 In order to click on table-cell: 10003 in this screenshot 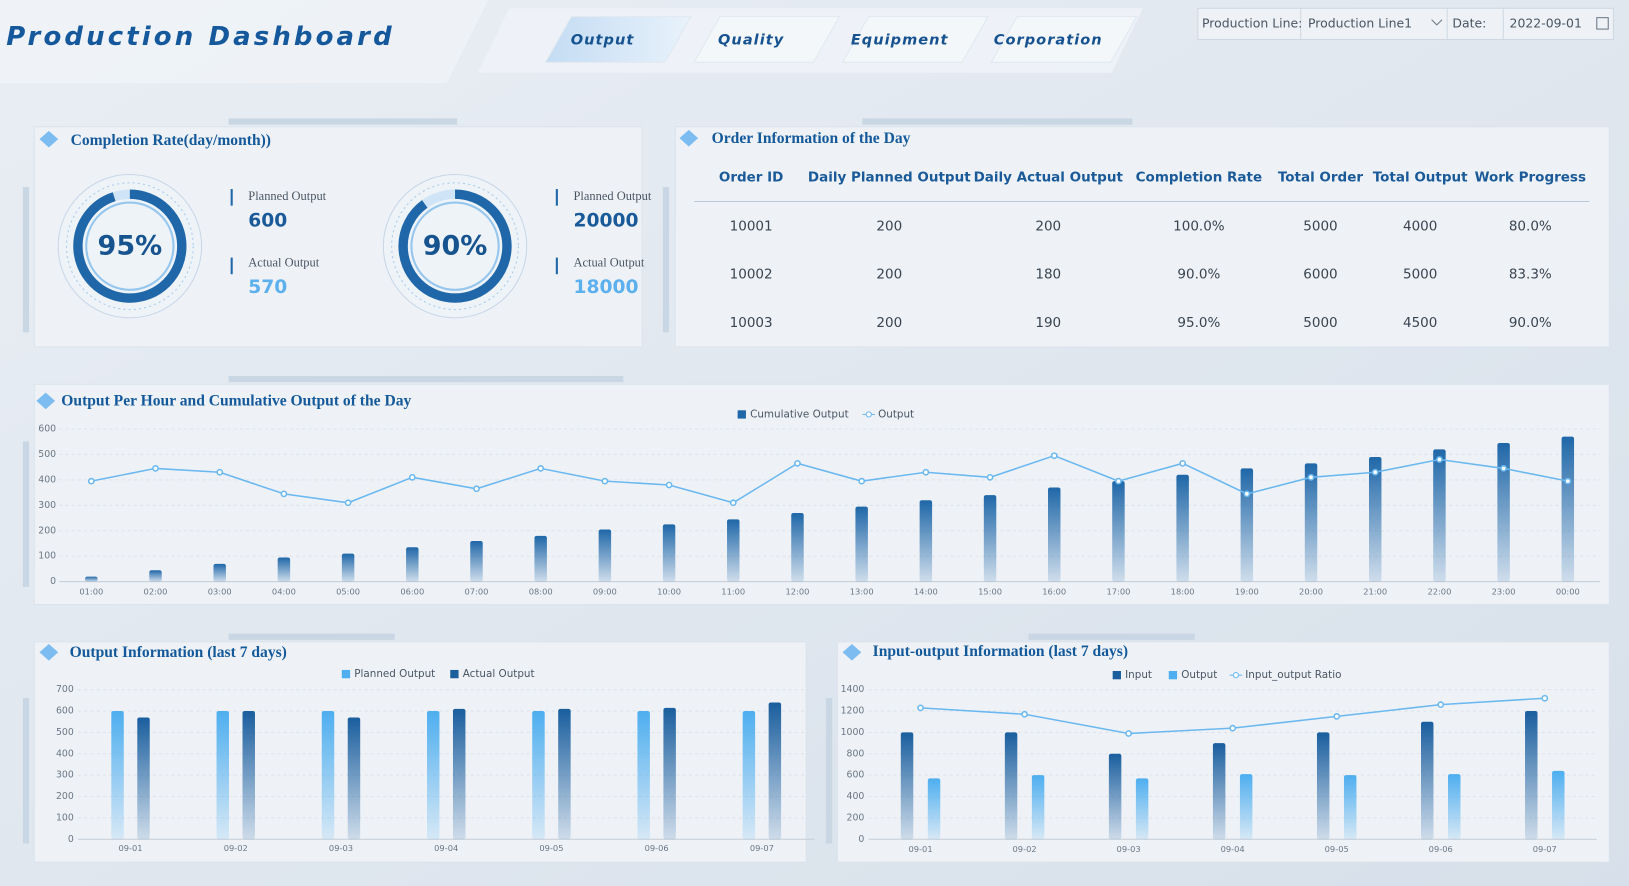, I will do `click(751, 323)`.